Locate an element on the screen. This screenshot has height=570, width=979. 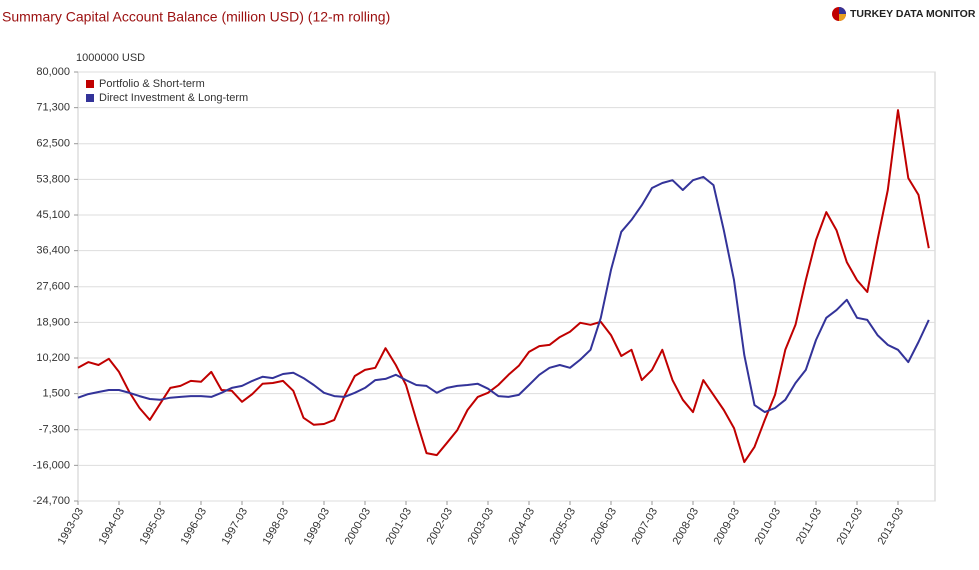
x-tick-label: 1994-03 is located at coordinates (112, 526).